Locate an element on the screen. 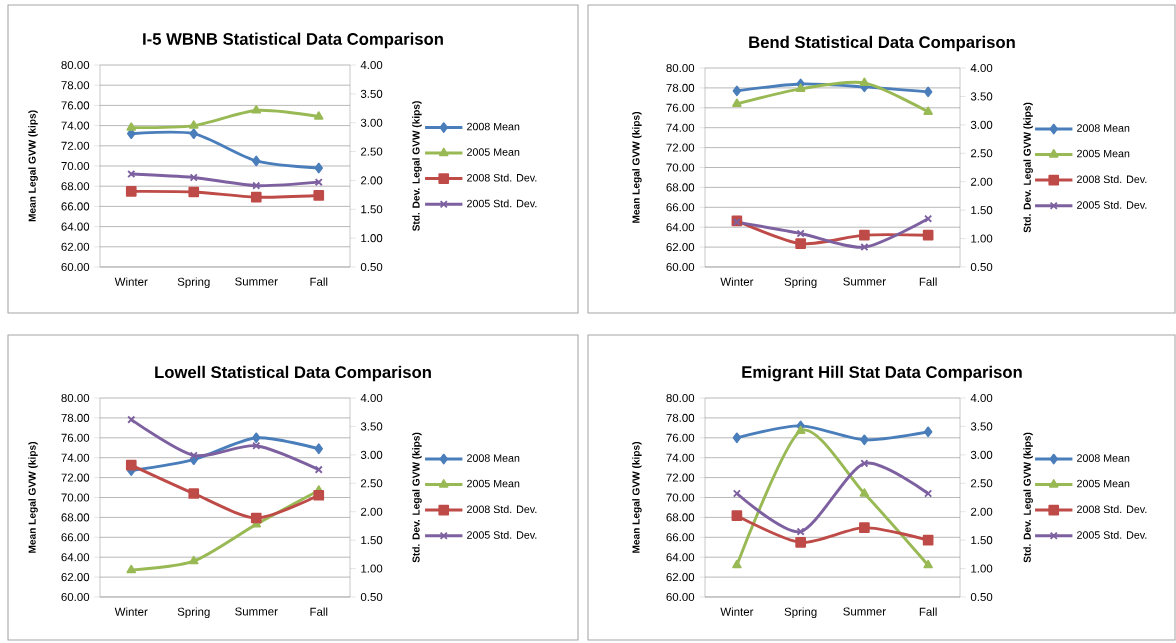 This screenshot has width=1176, height=643. chart-title: Bend Statistical Data Comparison is located at coordinates (882, 43).